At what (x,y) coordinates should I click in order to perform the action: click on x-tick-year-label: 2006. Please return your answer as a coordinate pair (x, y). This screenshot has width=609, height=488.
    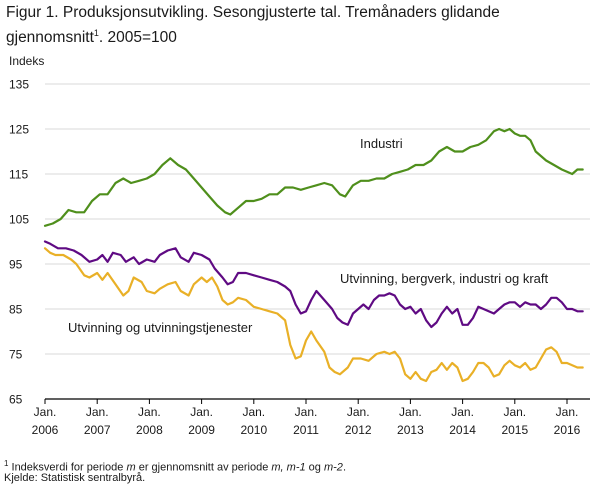
    Looking at the image, I should click on (45, 430).